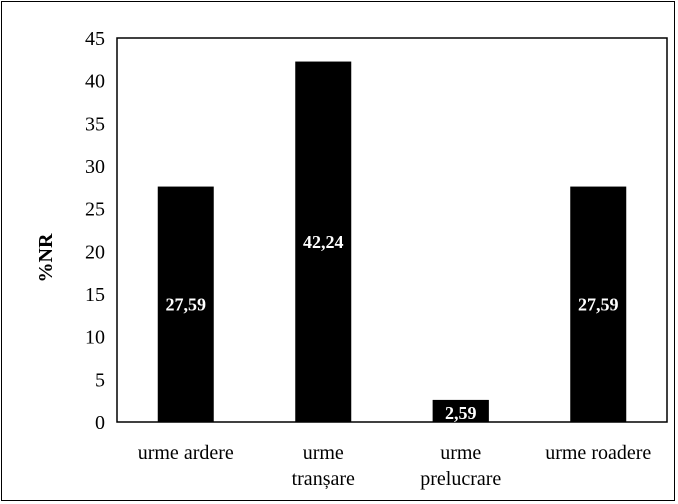 This screenshot has height=504, width=678. Describe the element at coordinates (100, 380) in the screenshot. I see `y-tick-label: 5` at that location.